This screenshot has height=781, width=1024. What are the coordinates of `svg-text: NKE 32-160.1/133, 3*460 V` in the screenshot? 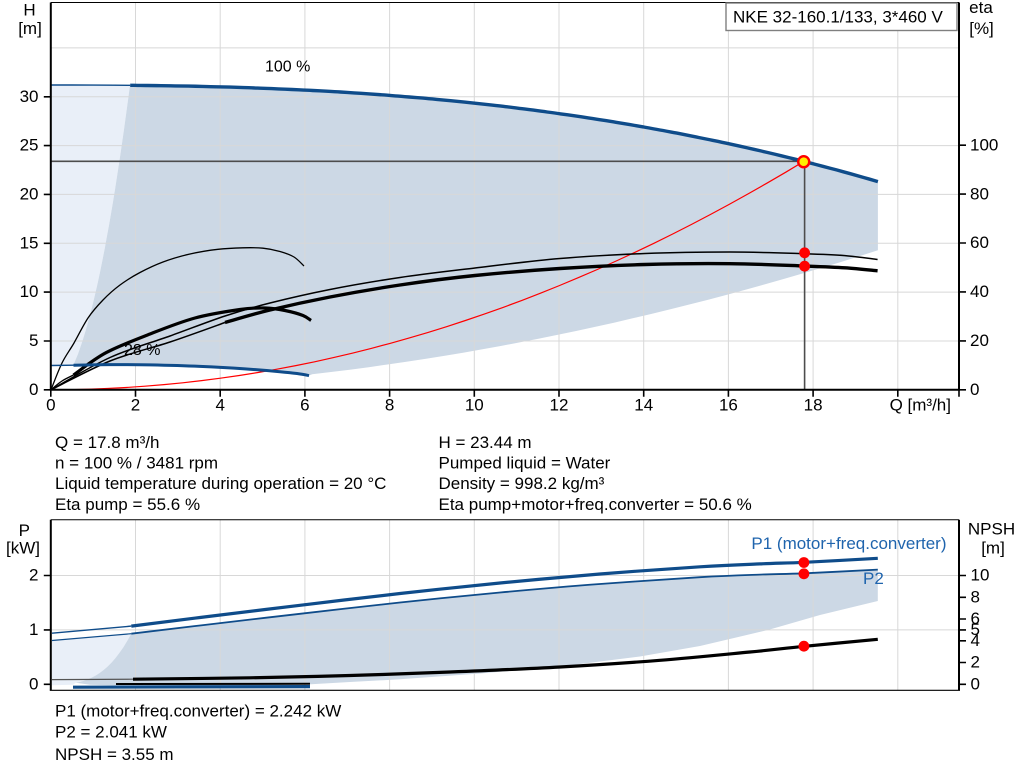 It's located at (838, 17).